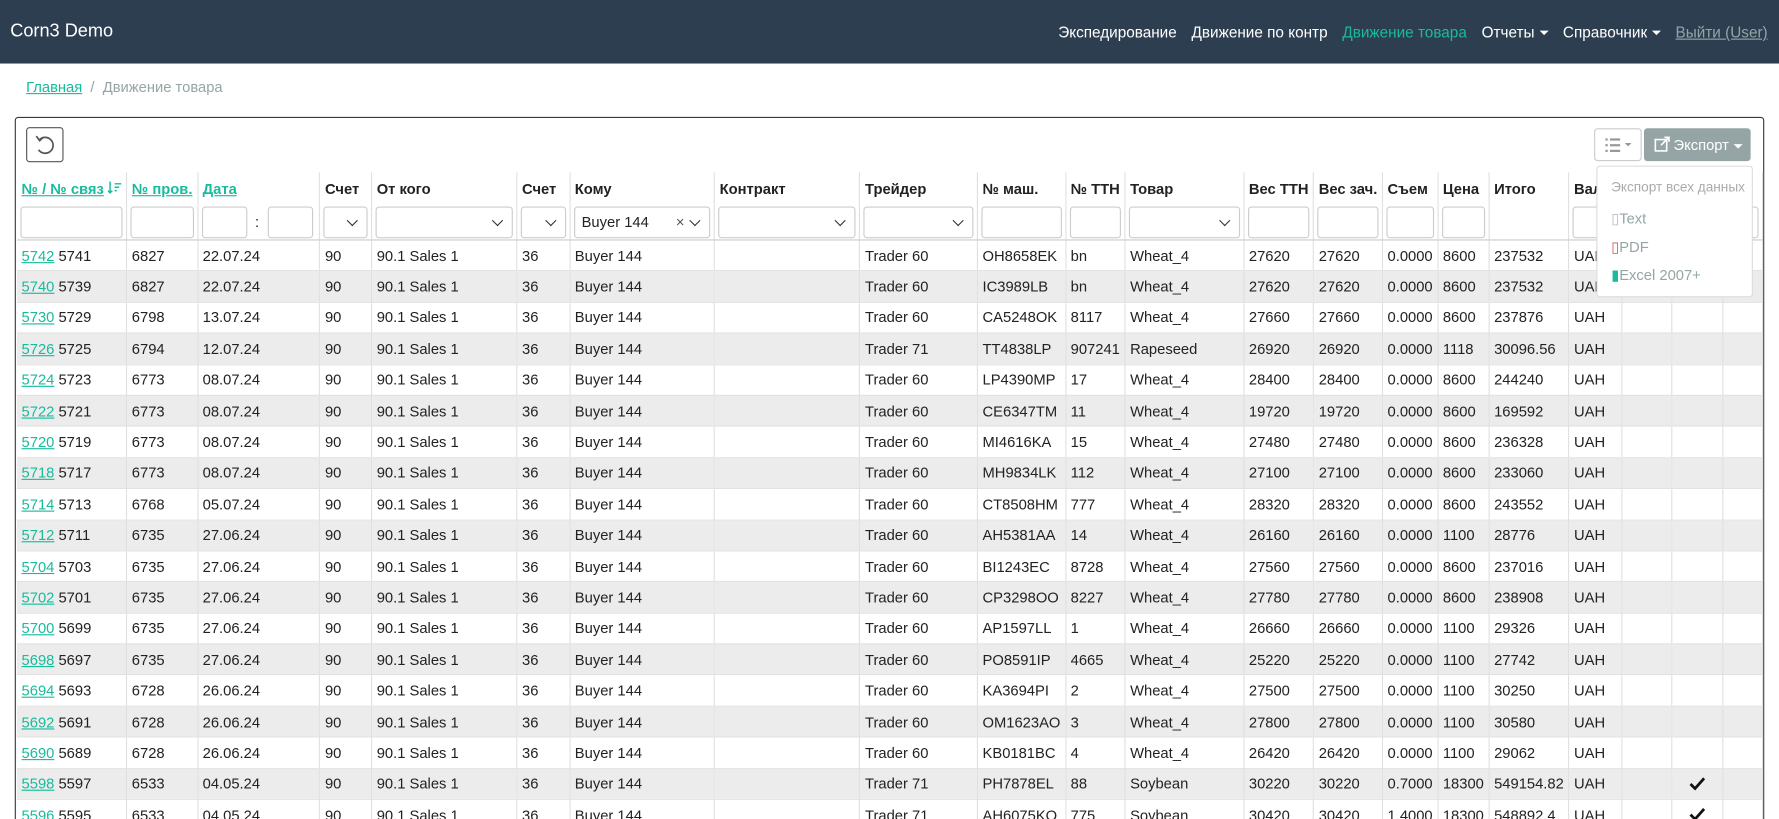  Describe the element at coordinates (1656, 276) in the screenshot. I see `menu-item: ▮Excel 2007+` at that location.